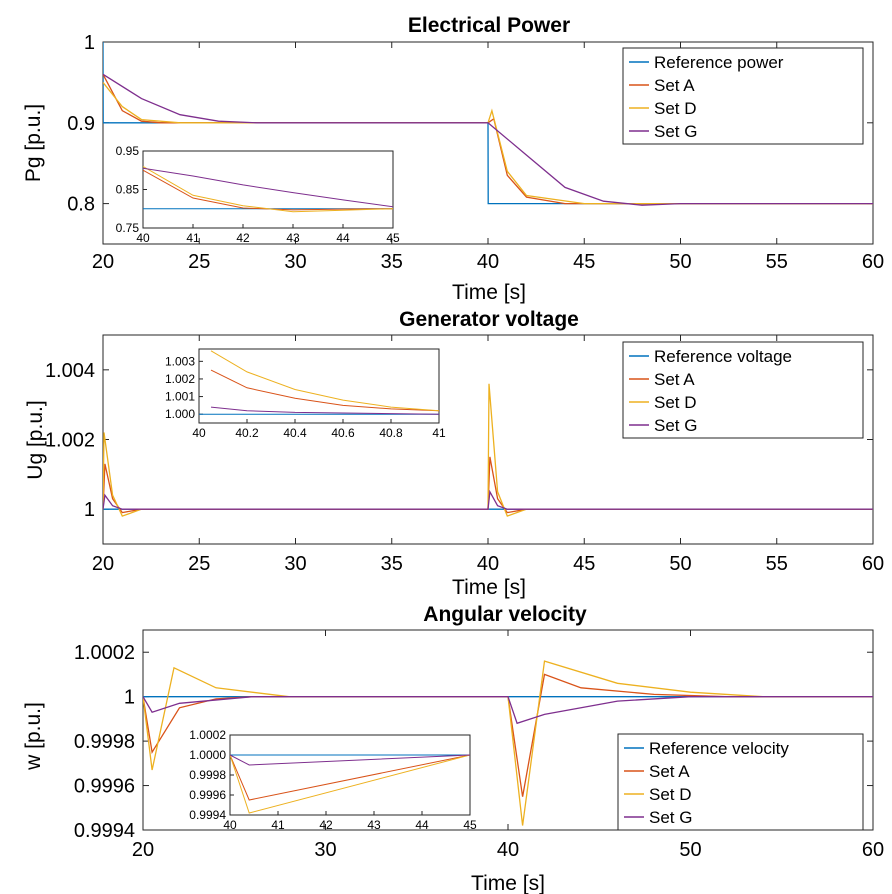  Describe the element at coordinates (35, 439) in the screenshot. I see `y-axis-label: Ug [p.u.]` at that location.